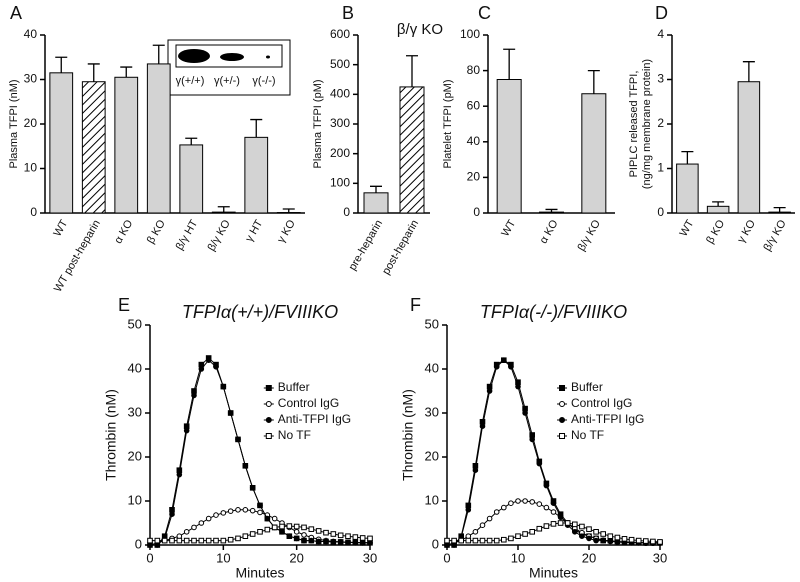  What do you see at coordinates (607, 419) in the screenshot?
I see `legend-label: Anti-TFPI IgG` at bounding box center [607, 419].